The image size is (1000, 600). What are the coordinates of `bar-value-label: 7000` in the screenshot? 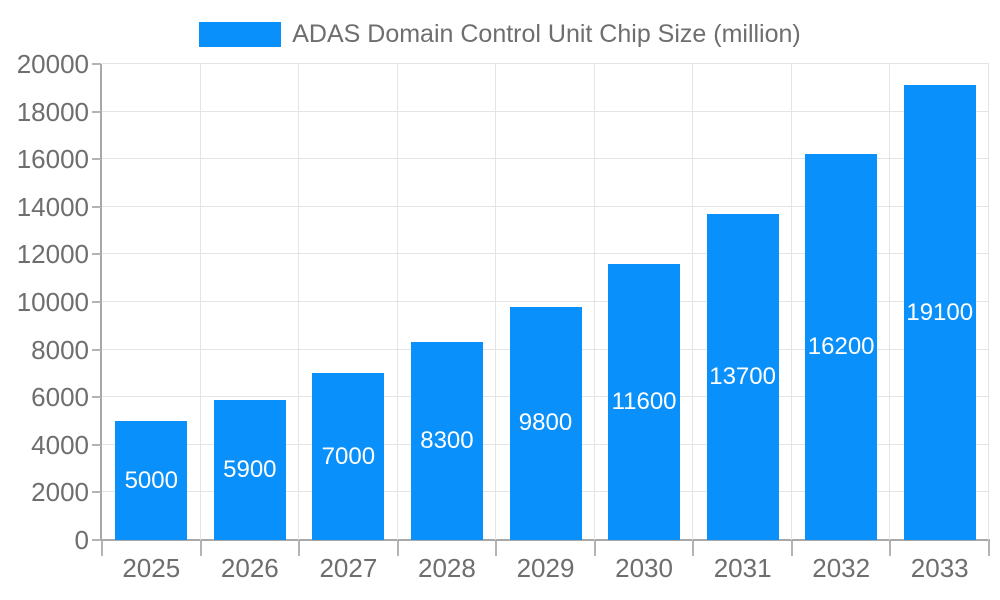 It's located at (348, 456).